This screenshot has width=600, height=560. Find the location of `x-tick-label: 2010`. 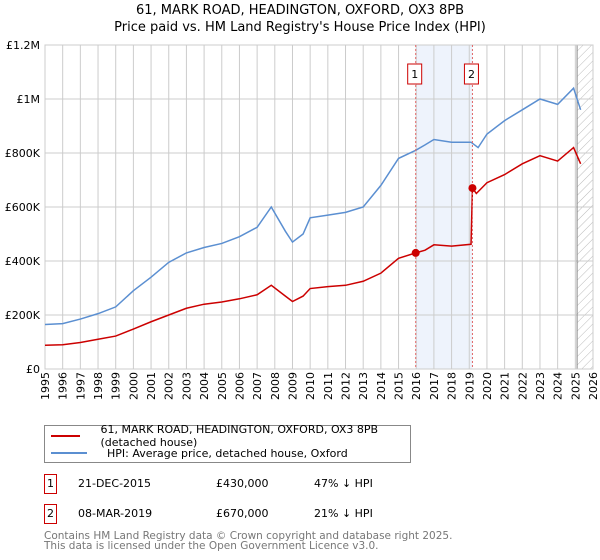

x-tick-label: 2010 is located at coordinates (310, 386).